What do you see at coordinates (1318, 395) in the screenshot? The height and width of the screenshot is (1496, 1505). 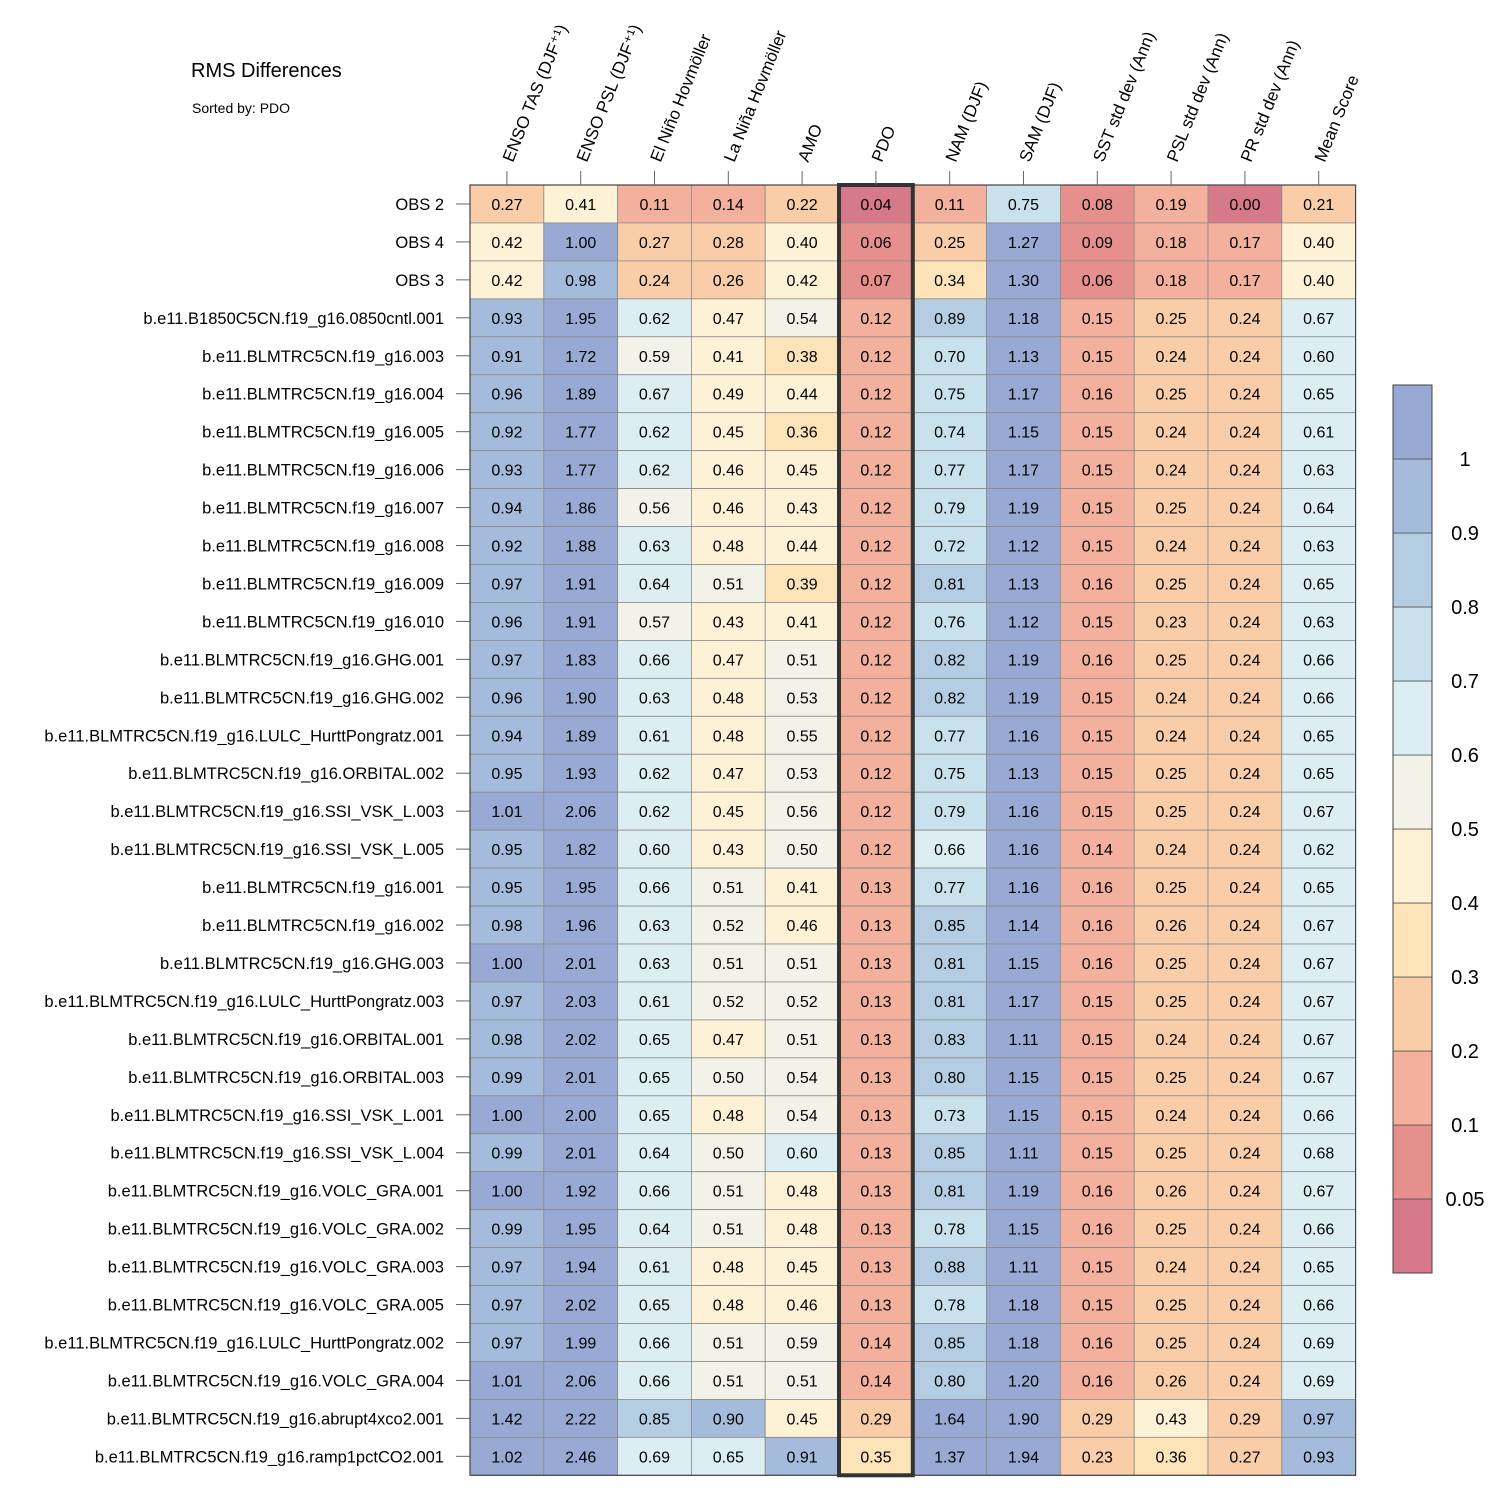 I see `cell-value: 0.65` at bounding box center [1318, 395].